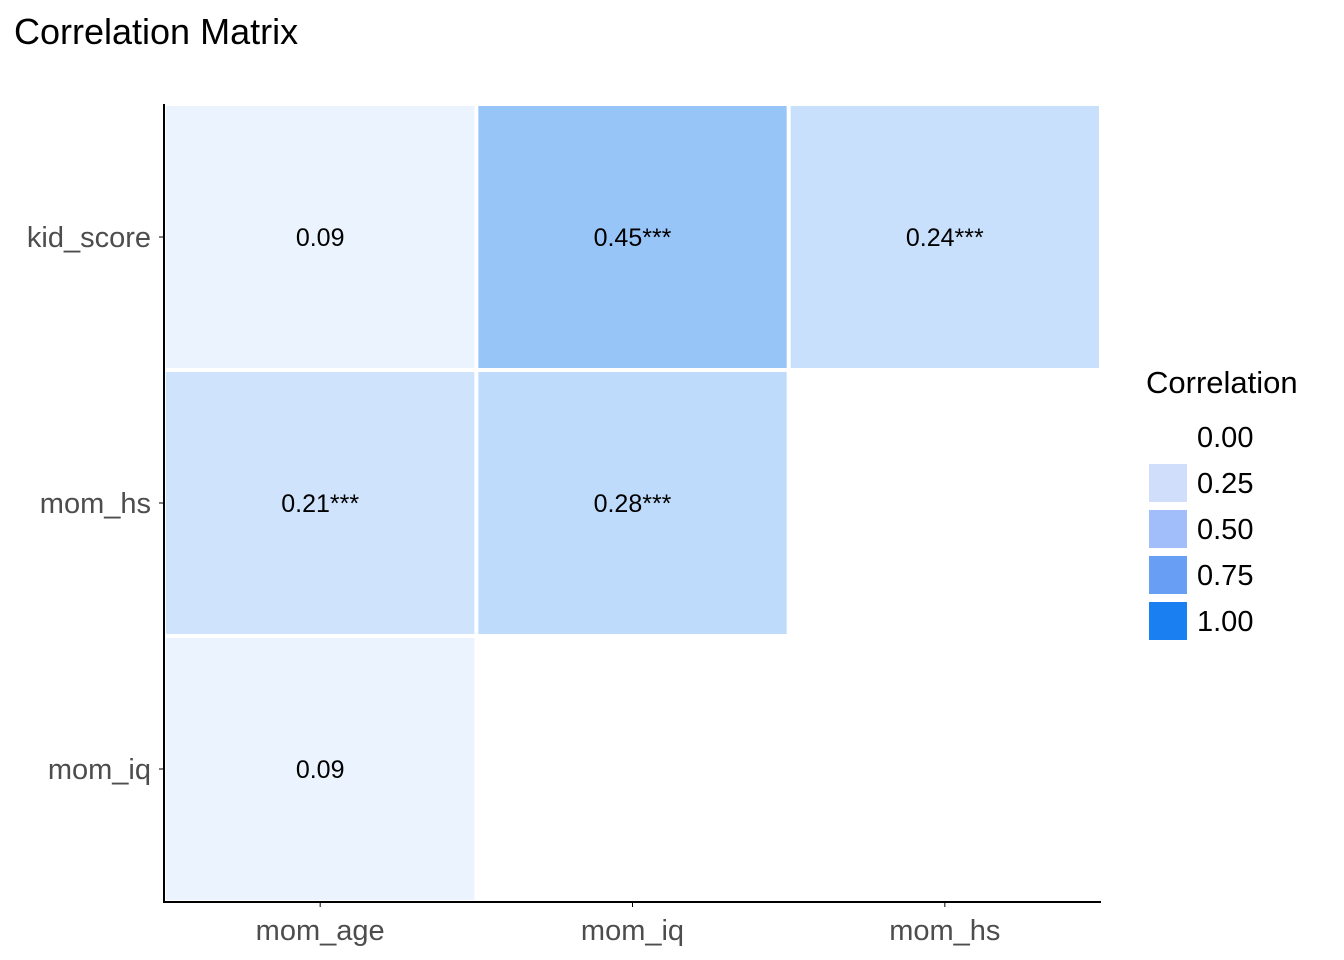 Image resolution: width=1344 pixels, height=960 pixels. I want to click on cell-value-label: 0.45***, so click(633, 238).